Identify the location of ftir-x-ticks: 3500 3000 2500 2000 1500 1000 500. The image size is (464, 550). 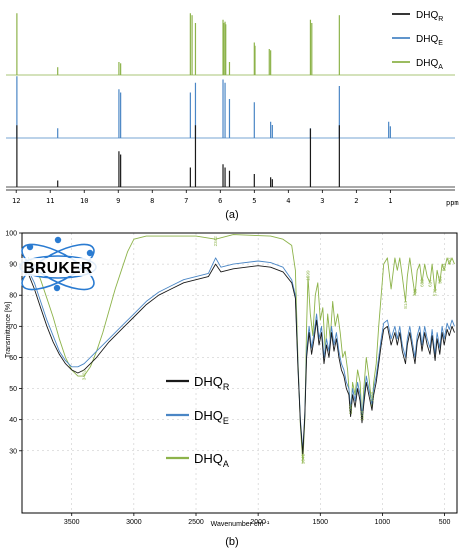
(257, 519).